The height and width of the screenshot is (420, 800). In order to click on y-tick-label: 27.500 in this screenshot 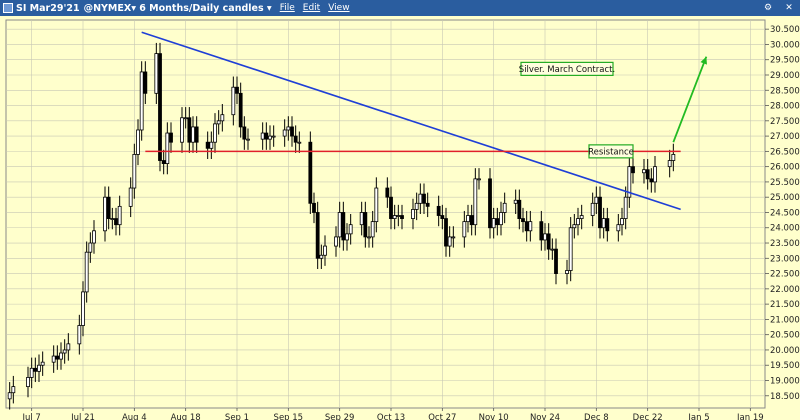, I will do `click(785, 122)`.